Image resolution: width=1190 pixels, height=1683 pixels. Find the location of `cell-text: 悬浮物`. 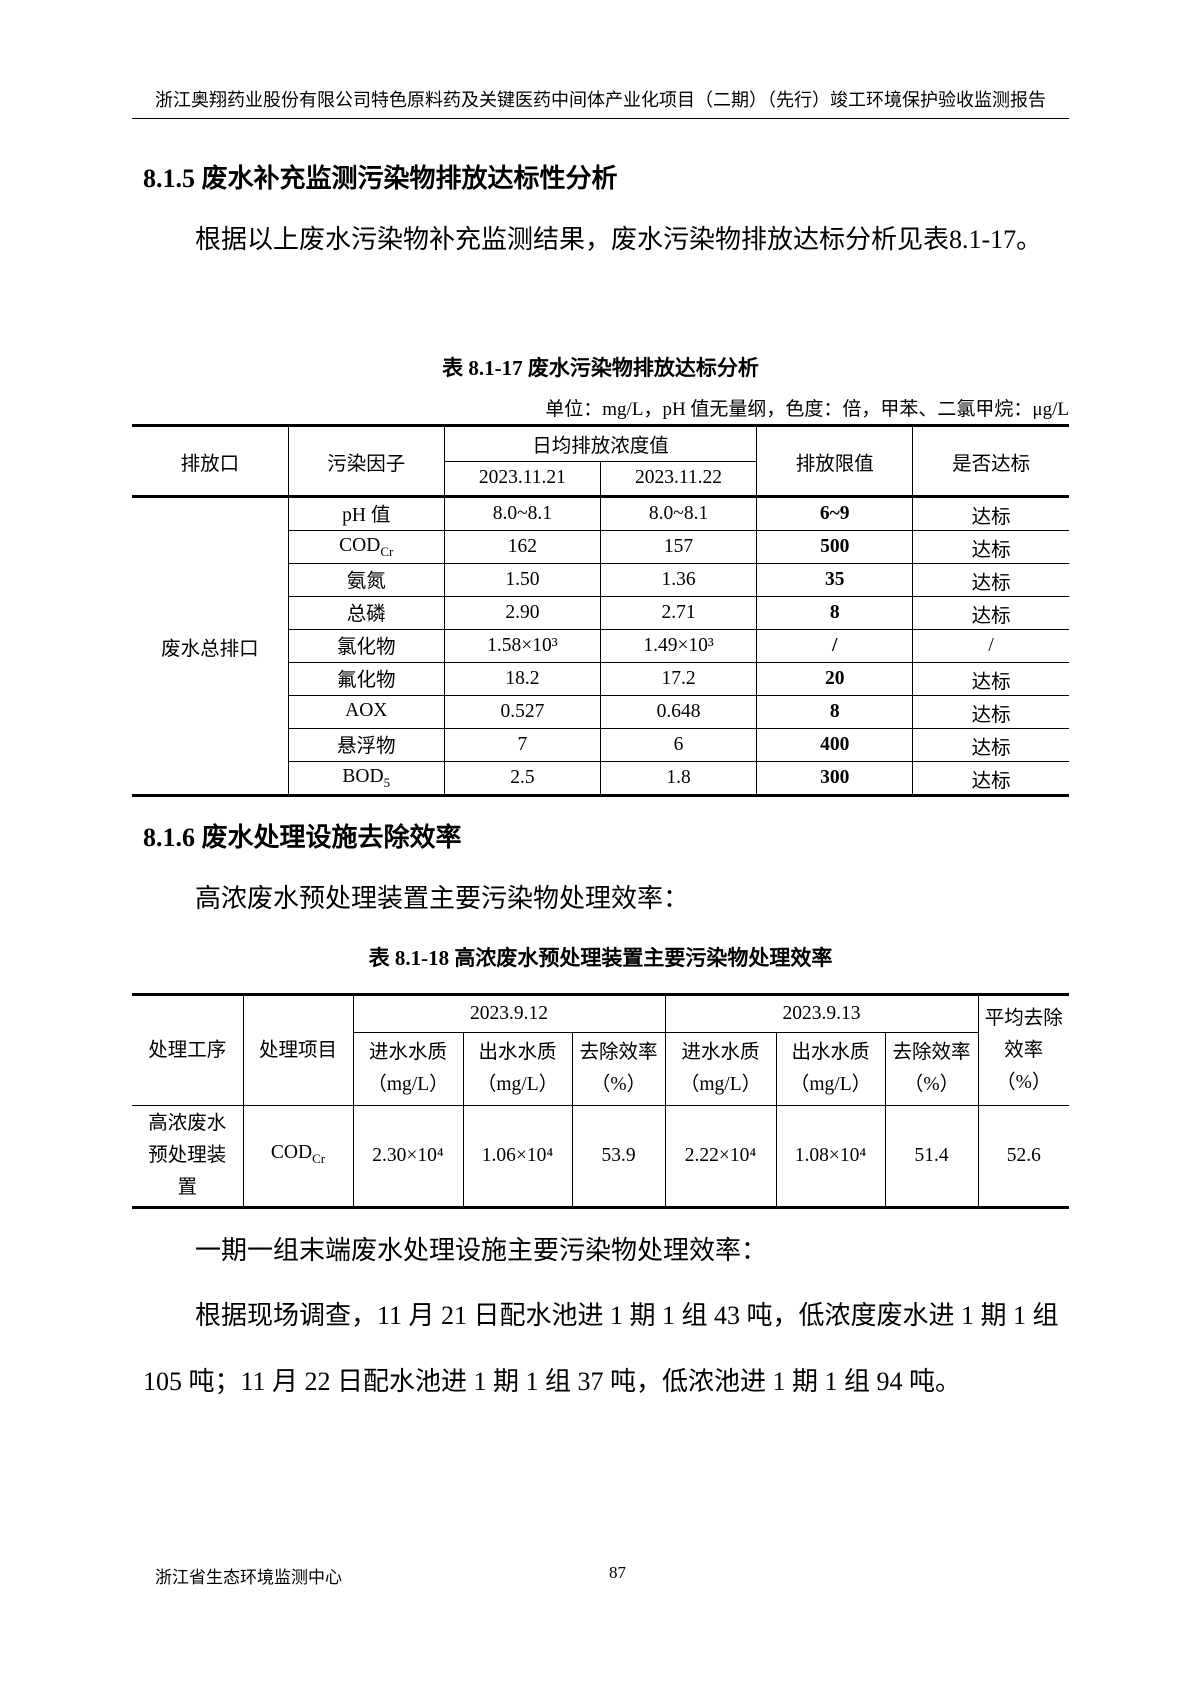

cell-text: 悬浮物 is located at coordinates (366, 747).